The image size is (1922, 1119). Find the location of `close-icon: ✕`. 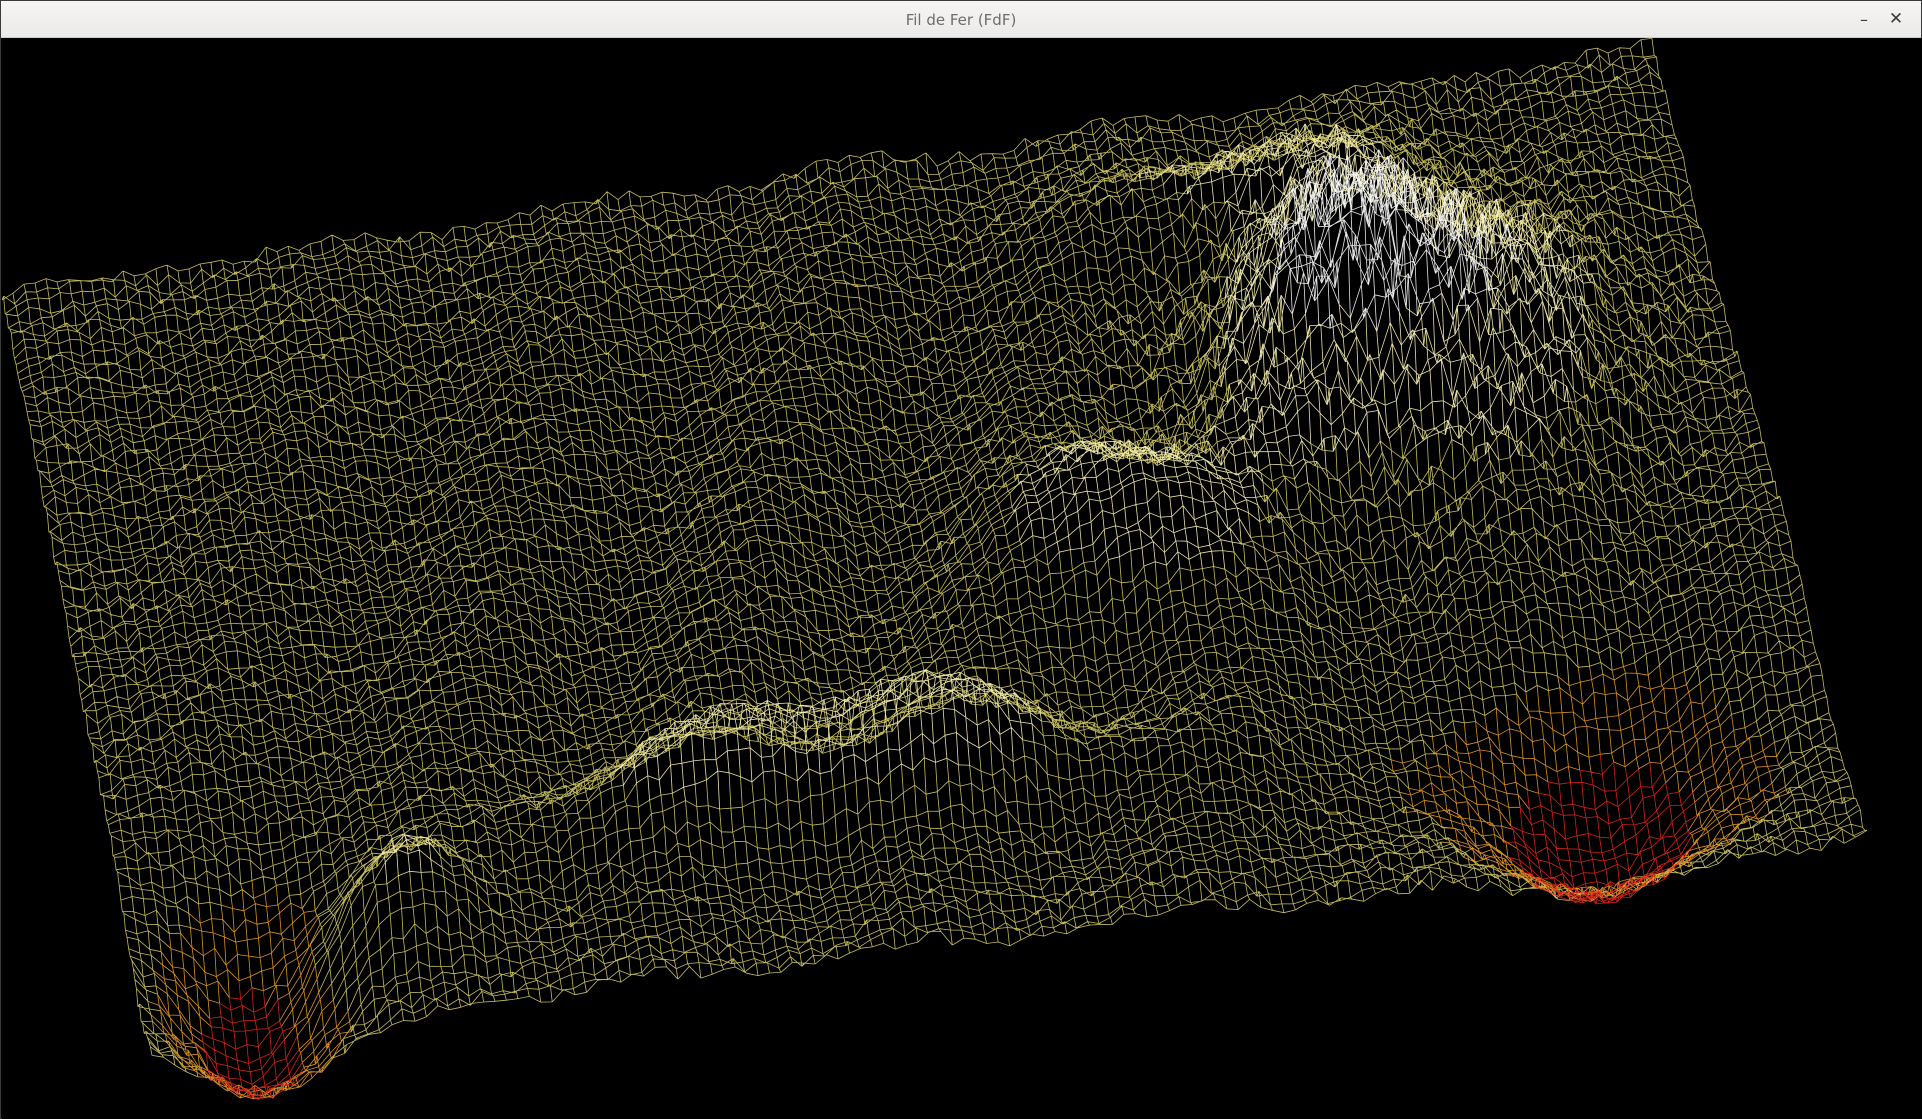

close-icon: ✕ is located at coordinates (1896, 19).